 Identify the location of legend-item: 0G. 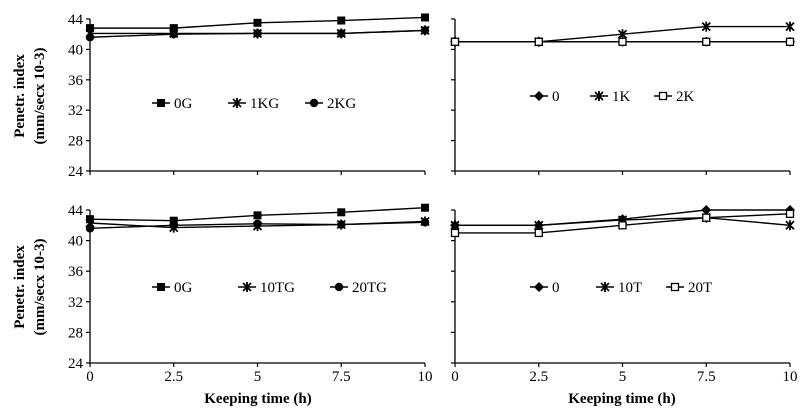
(172, 104).